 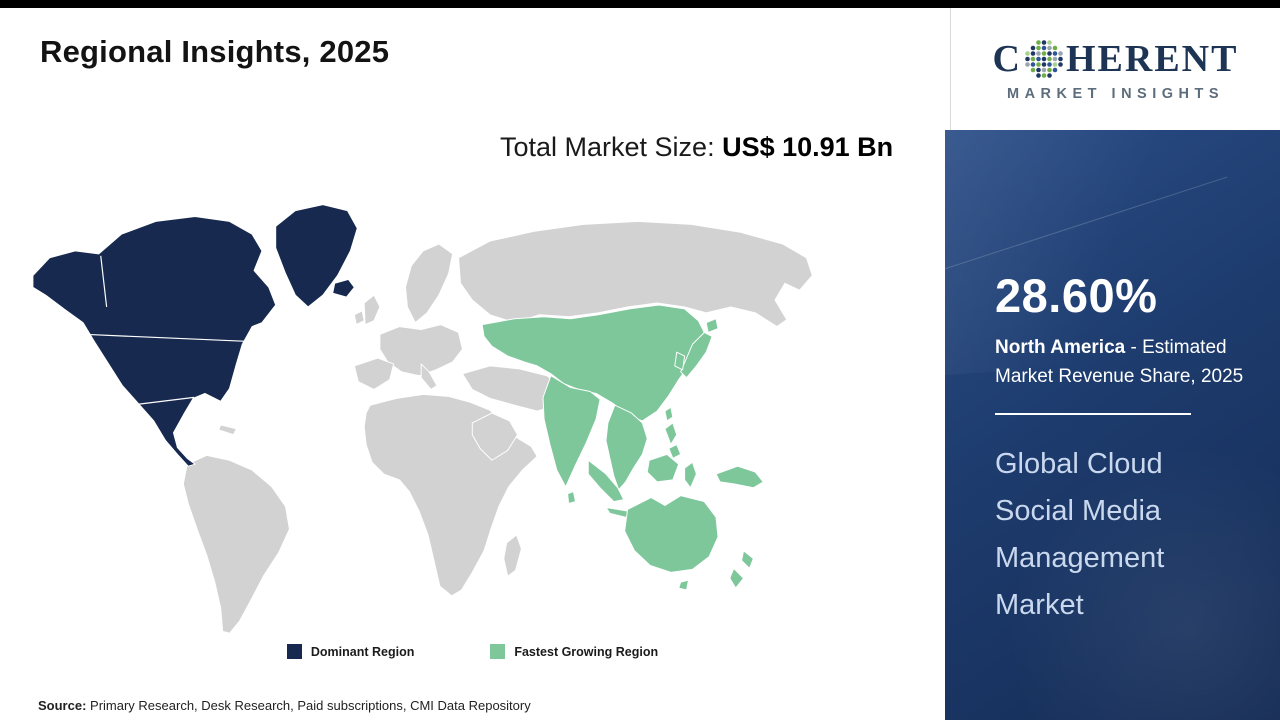 I want to click on scandinavia, so click(x=429, y=283).